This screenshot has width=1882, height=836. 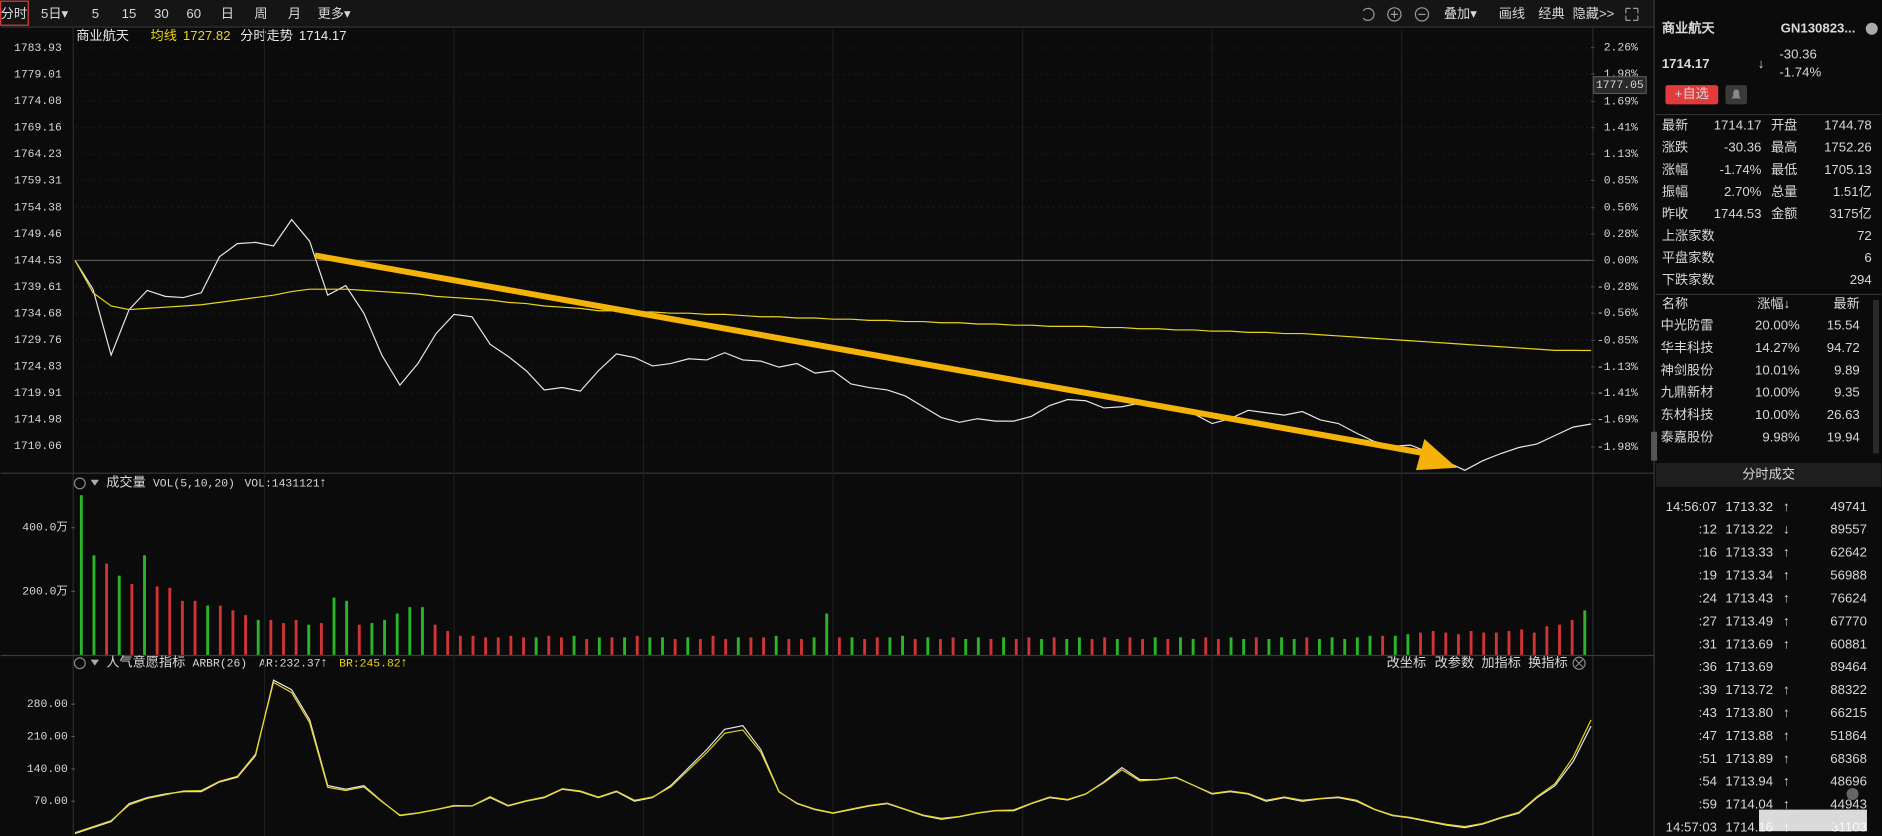 I want to click on indicator-button: 加指标, so click(x=1501, y=662).